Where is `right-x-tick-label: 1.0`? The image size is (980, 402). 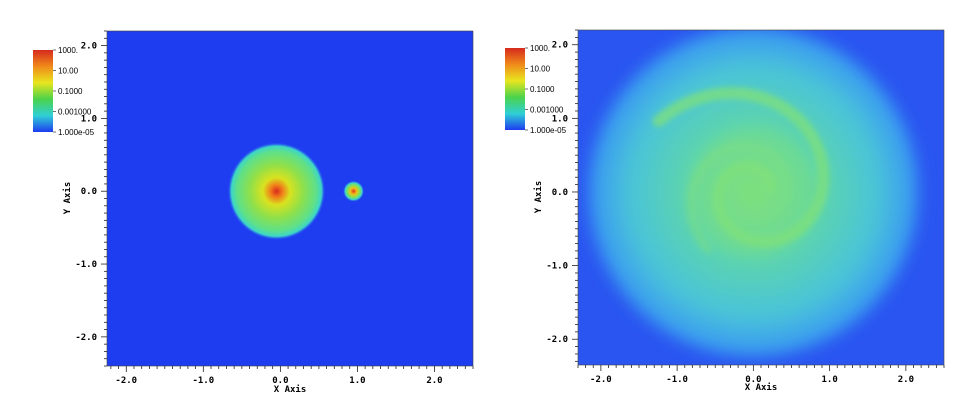
right-x-tick-label: 1.0 is located at coordinates (829, 380).